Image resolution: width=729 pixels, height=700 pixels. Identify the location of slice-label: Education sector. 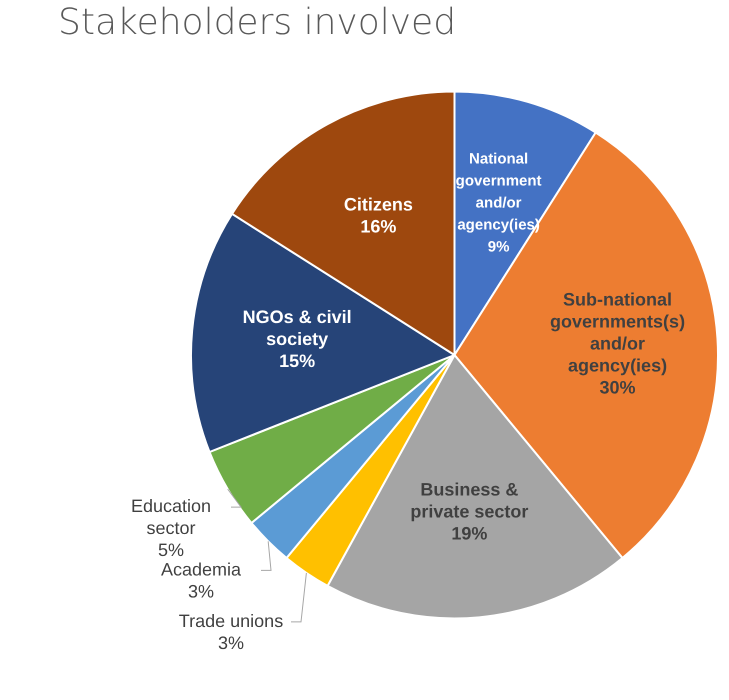
(171, 517).